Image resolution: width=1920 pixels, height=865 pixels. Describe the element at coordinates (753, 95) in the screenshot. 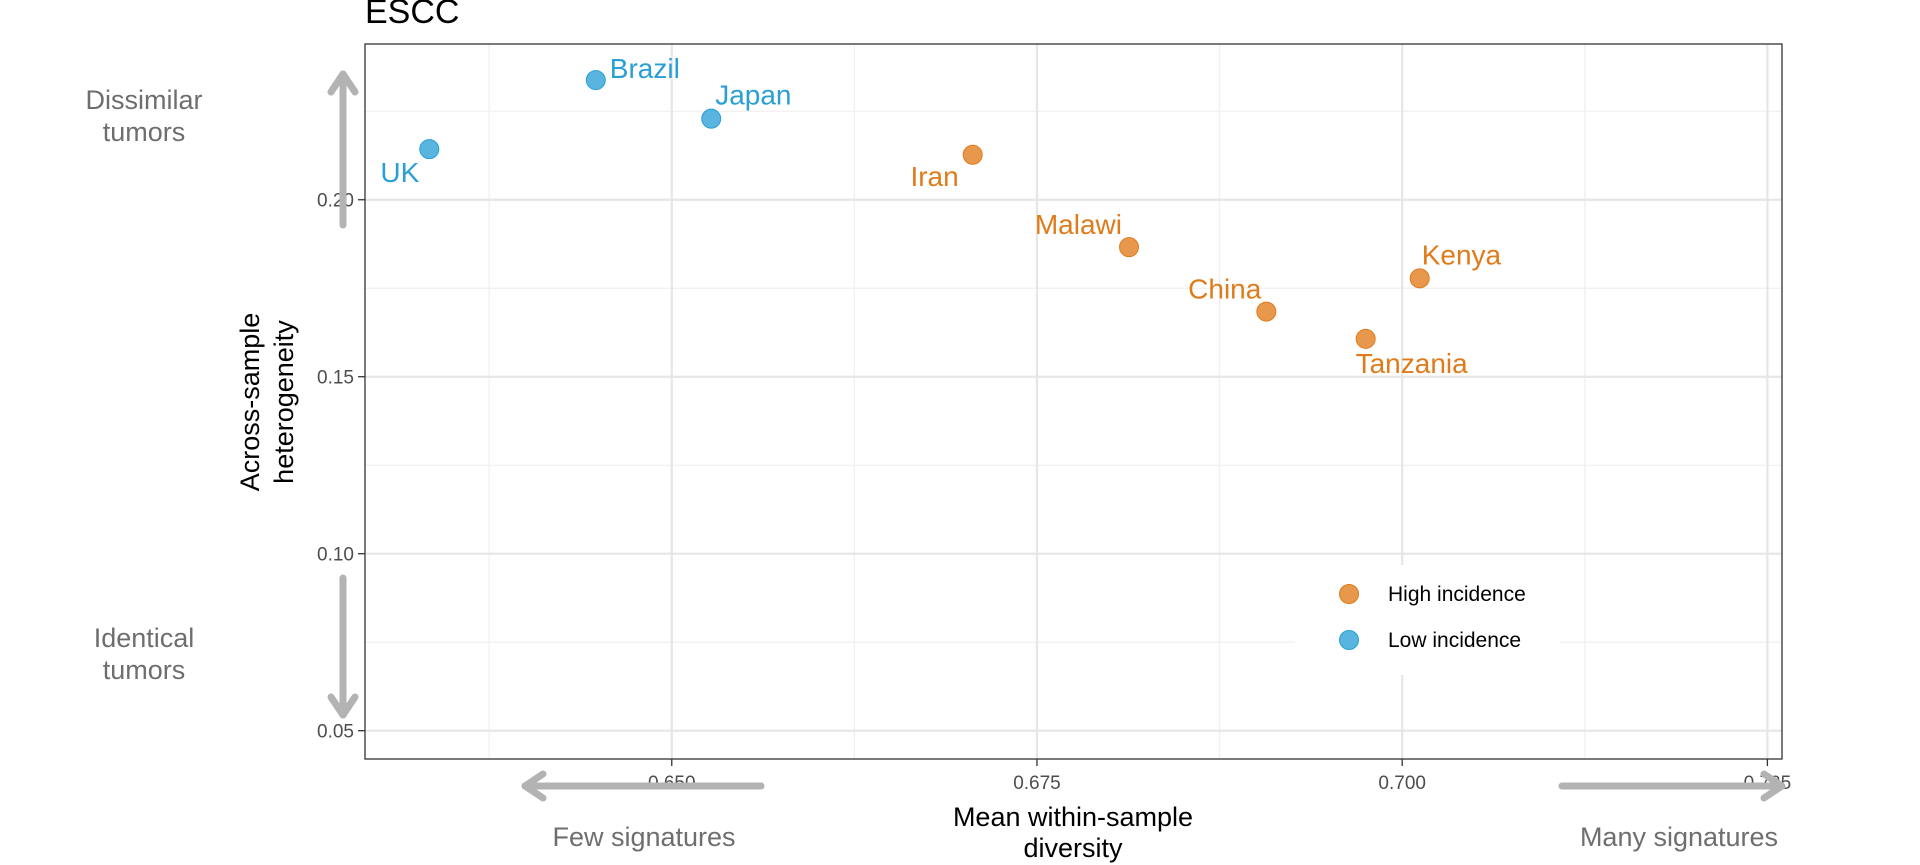

I see `data-label: Japan` at that location.